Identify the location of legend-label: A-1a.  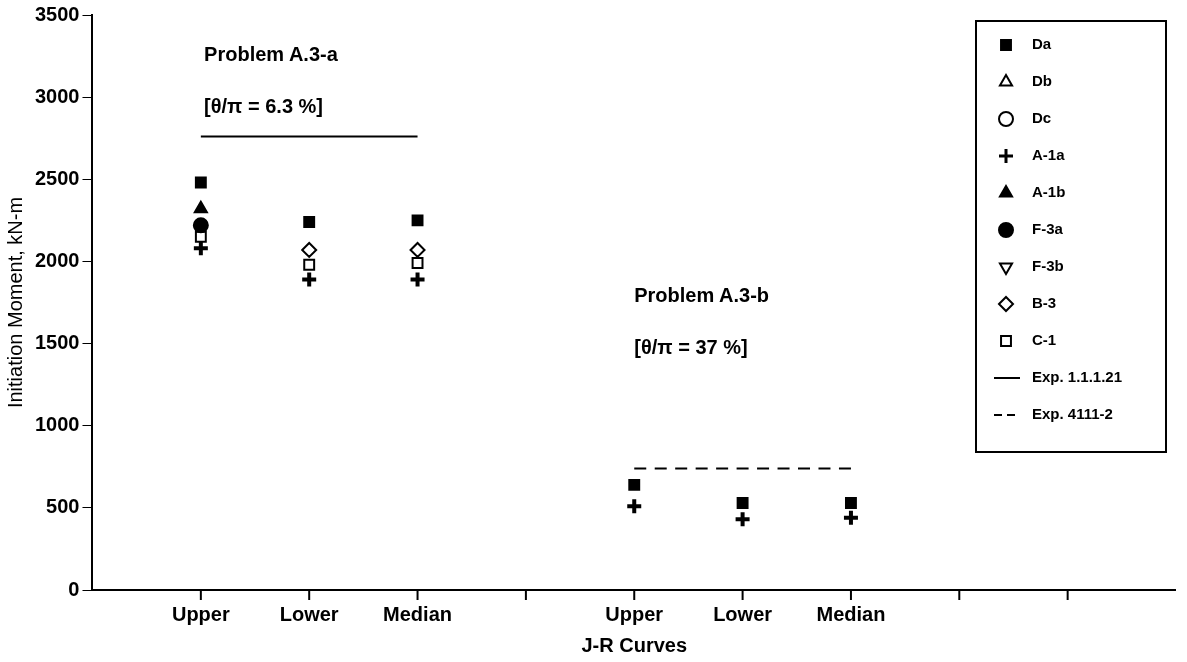
(1049, 155).